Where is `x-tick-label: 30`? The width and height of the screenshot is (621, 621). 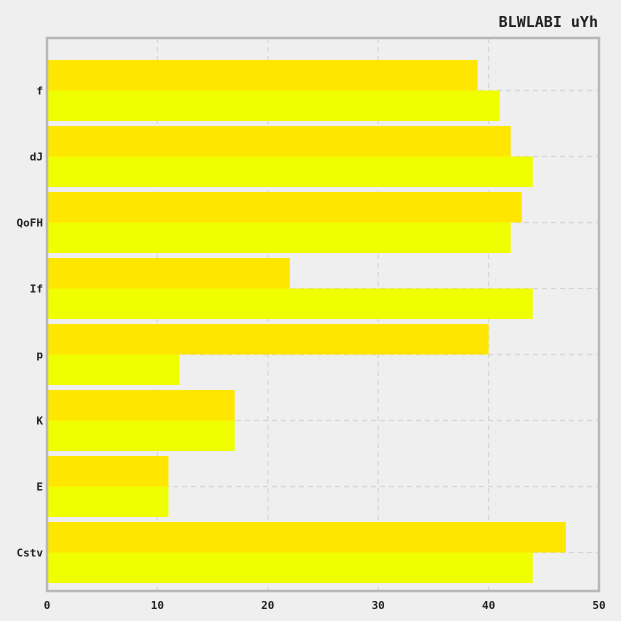
x-tick-label: 30 is located at coordinates (378, 605).